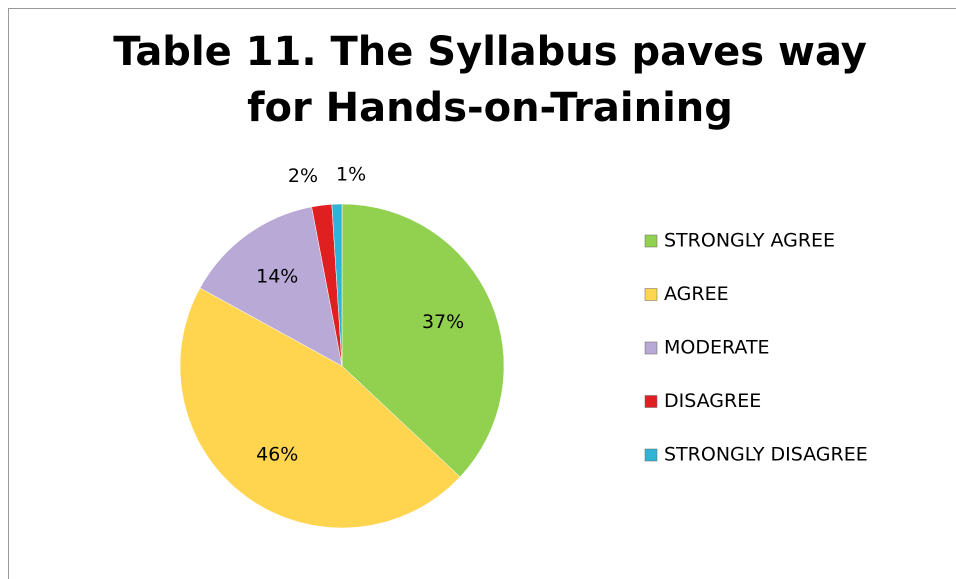 Image resolution: width=956 pixels, height=579 pixels. I want to click on legend-label: DISAGREE, so click(712, 401).